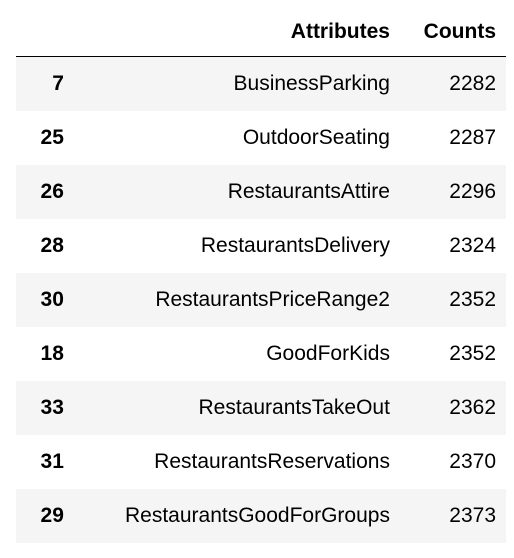 This screenshot has height=558, width=514. I want to click on row-index: 33, so click(52, 407).